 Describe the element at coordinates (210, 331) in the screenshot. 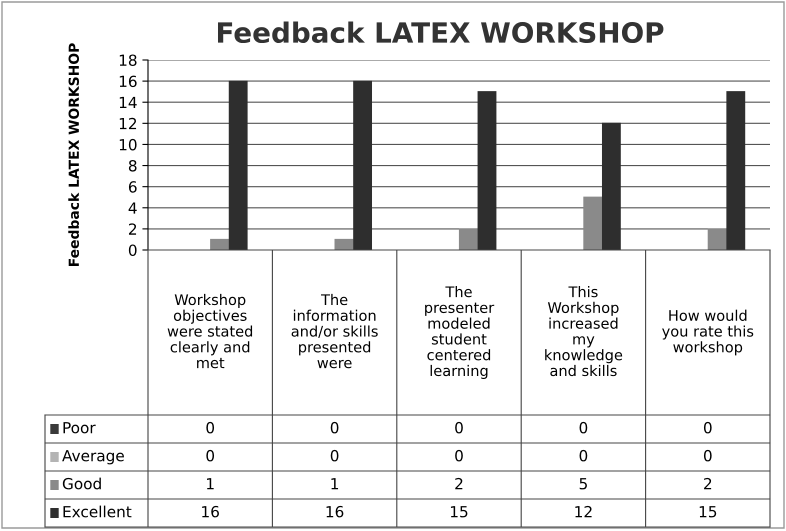

I see `x-tick-label: Workshop objectives were stated clearly and met` at that location.